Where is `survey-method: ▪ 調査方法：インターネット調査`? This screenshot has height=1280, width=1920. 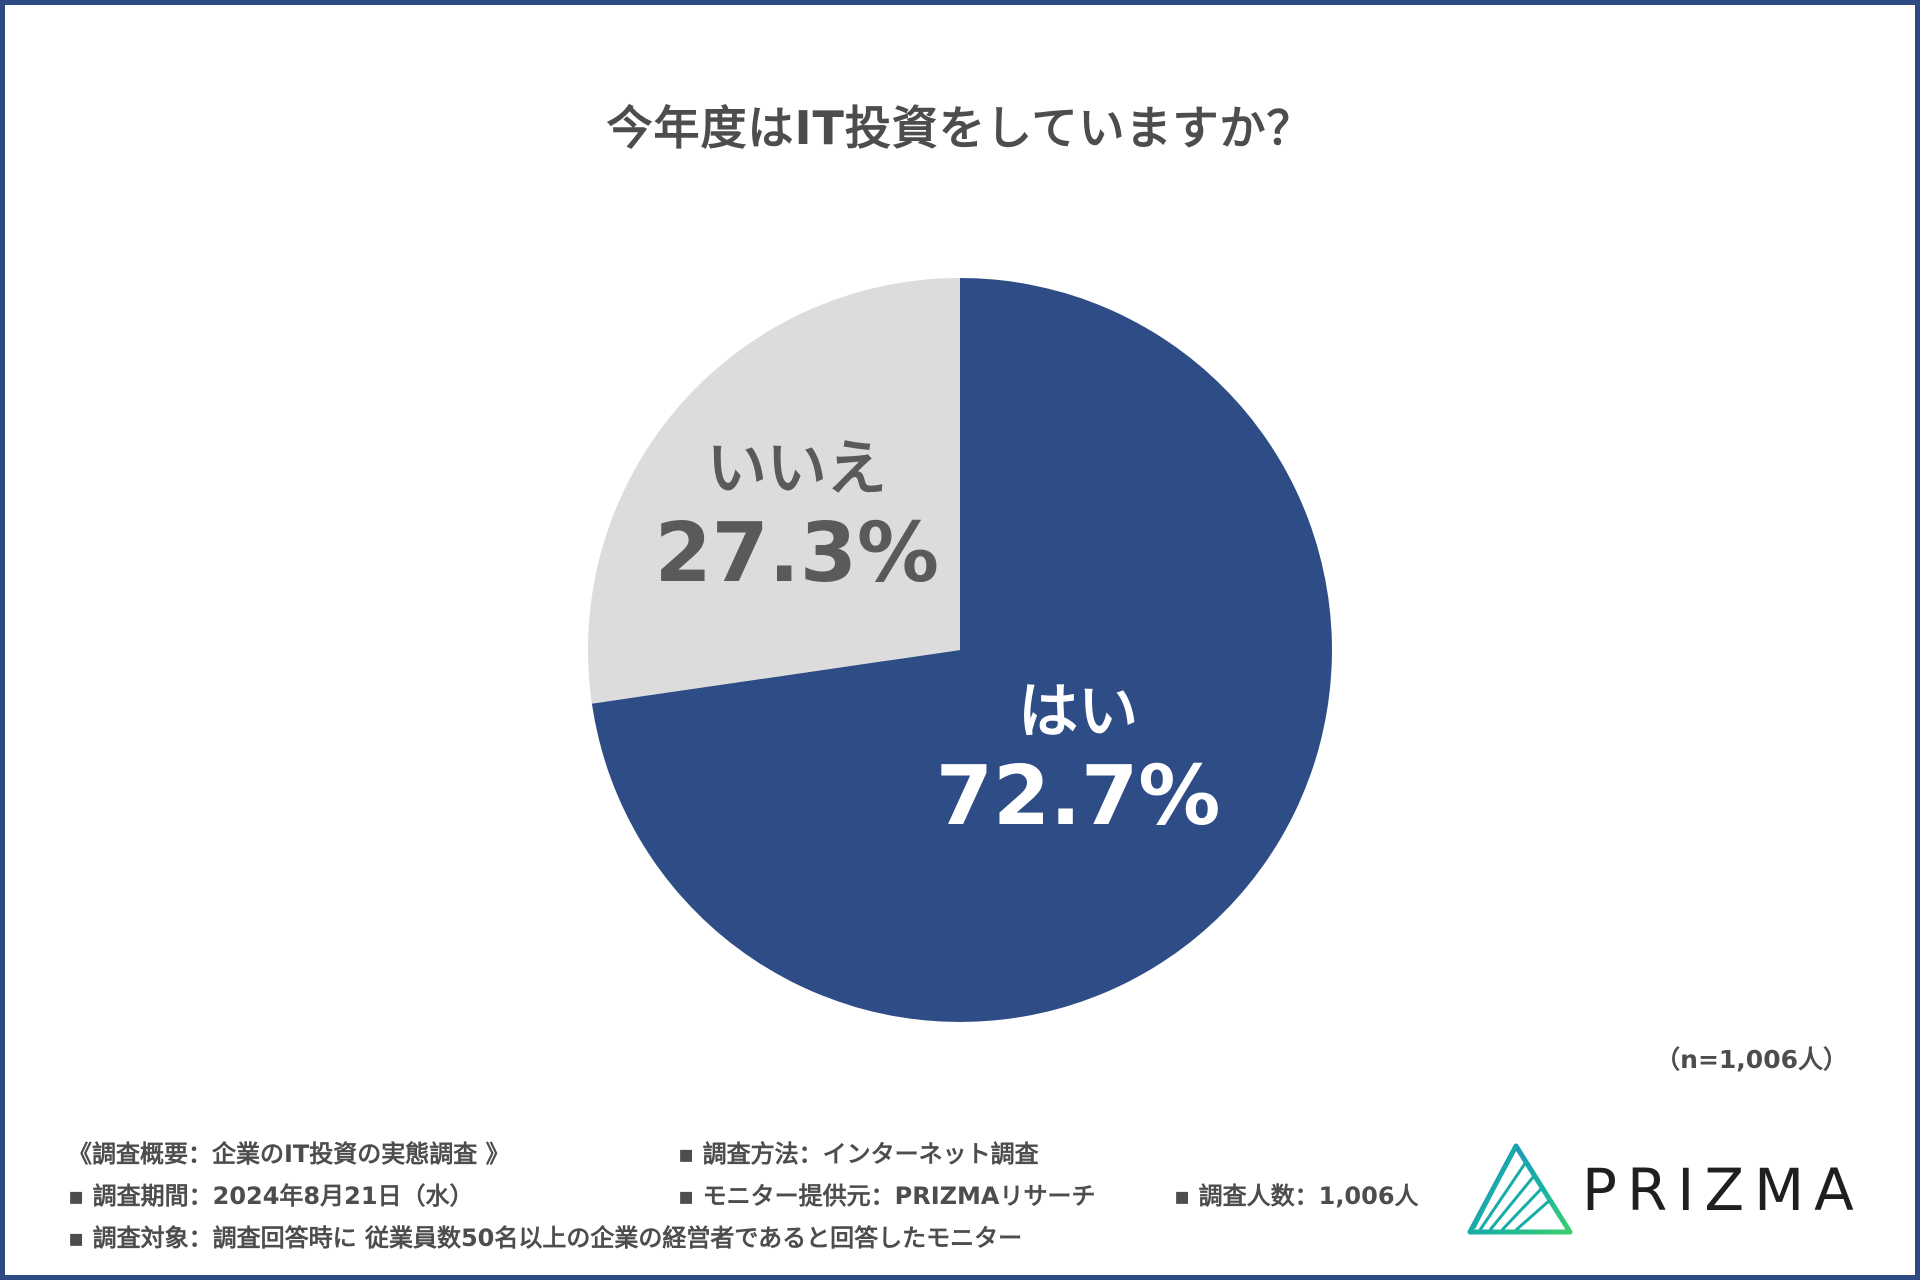 survey-method: ▪ 調査方法：インターネット調査 is located at coordinates (858, 1154).